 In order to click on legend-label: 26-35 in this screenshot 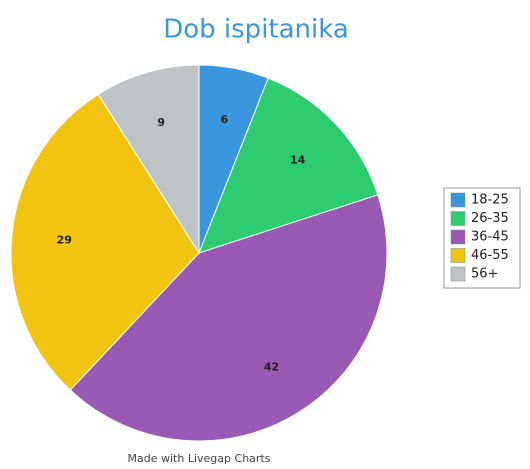, I will do `click(490, 218)`.